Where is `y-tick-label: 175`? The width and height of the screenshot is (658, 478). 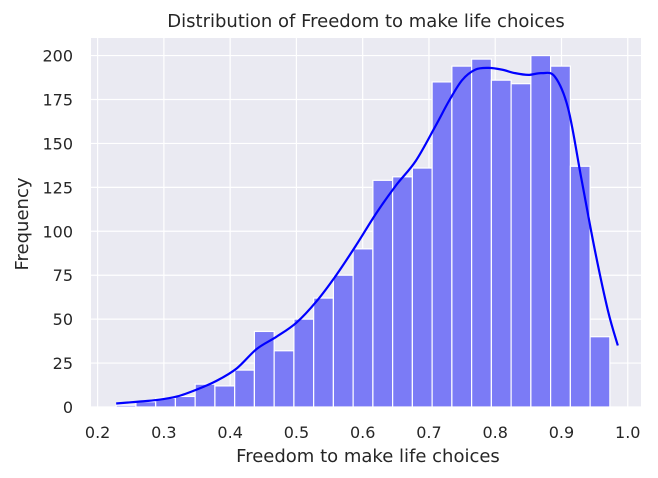 y-tick-label: 175 is located at coordinates (57, 100).